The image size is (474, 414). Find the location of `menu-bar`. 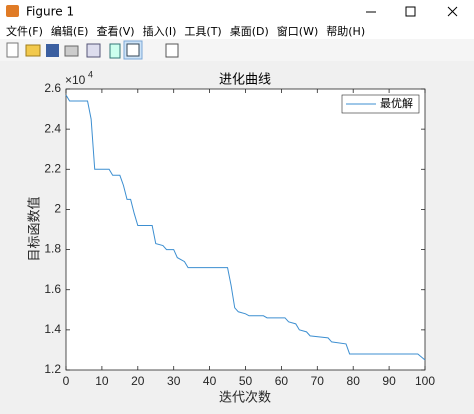

menu-bar is located at coordinates (237, 31).